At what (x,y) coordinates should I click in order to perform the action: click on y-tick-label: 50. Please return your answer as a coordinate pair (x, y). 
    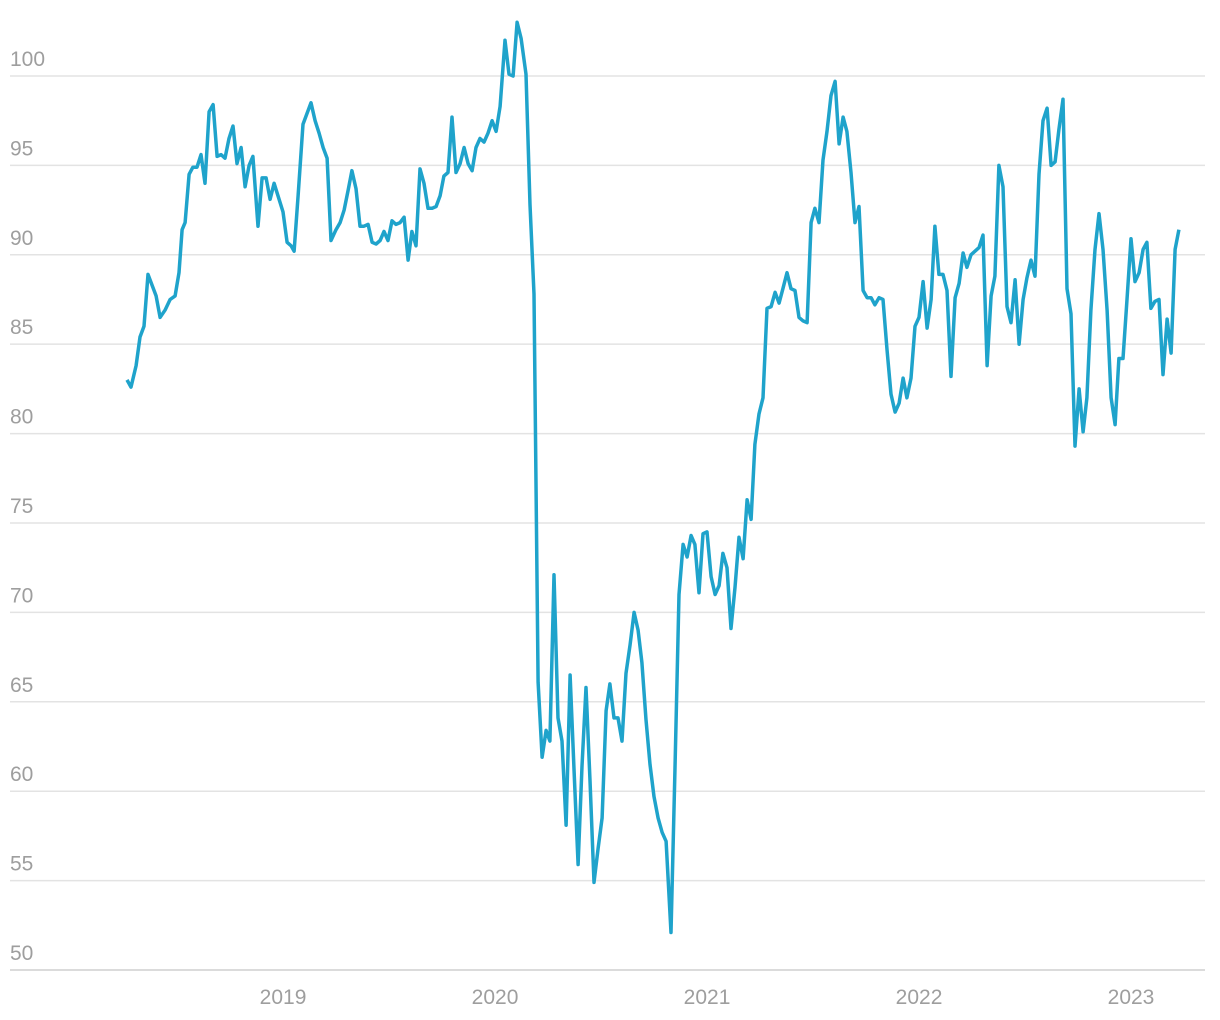
    Looking at the image, I should click on (21, 953).